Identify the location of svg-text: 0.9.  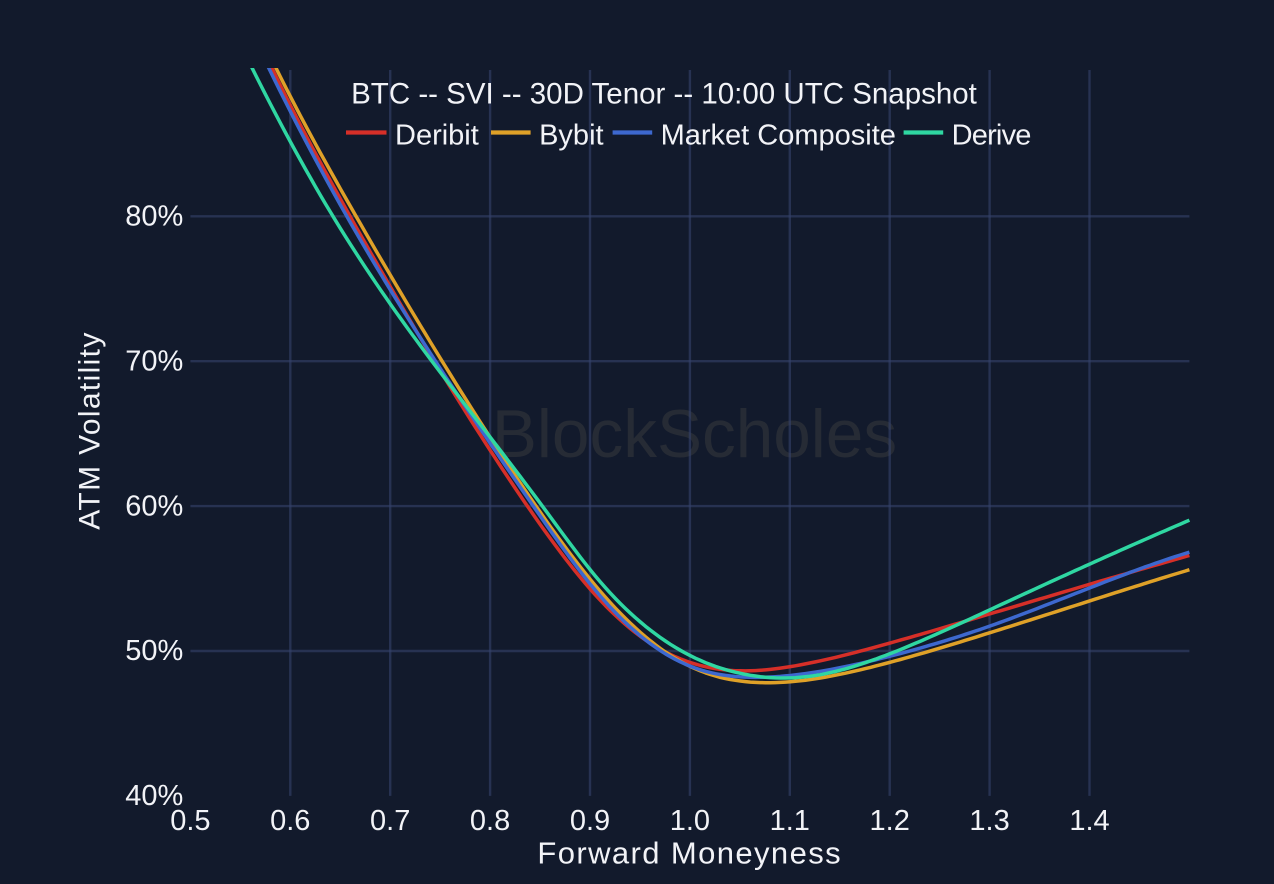
(590, 821).